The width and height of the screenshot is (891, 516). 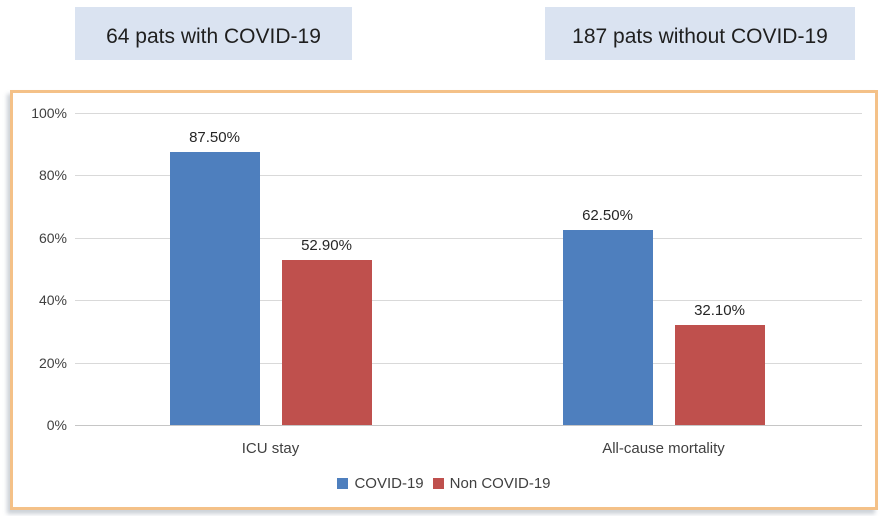 I want to click on category-label-all-cause-mortality: All-cause mortality, so click(x=663, y=448).